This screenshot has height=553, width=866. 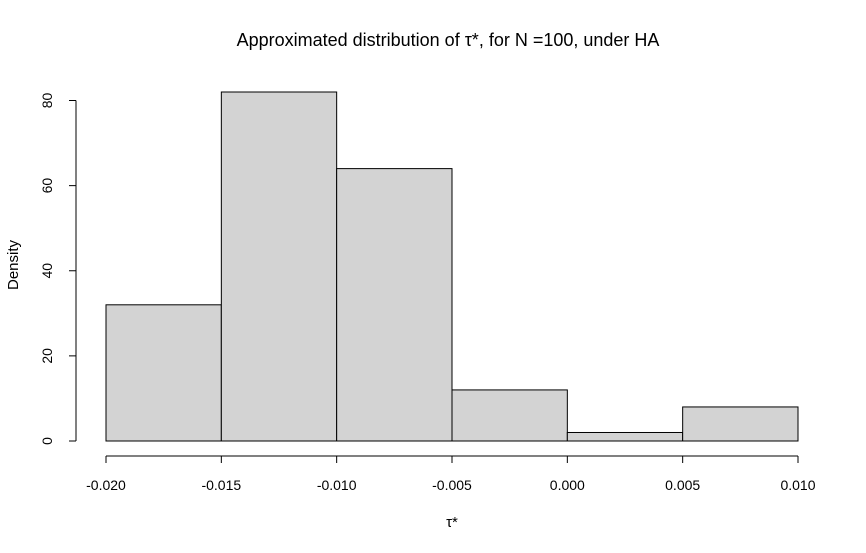 What do you see at coordinates (106, 485) in the screenshot?
I see `x-tick-label: -0.020` at bounding box center [106, 485].